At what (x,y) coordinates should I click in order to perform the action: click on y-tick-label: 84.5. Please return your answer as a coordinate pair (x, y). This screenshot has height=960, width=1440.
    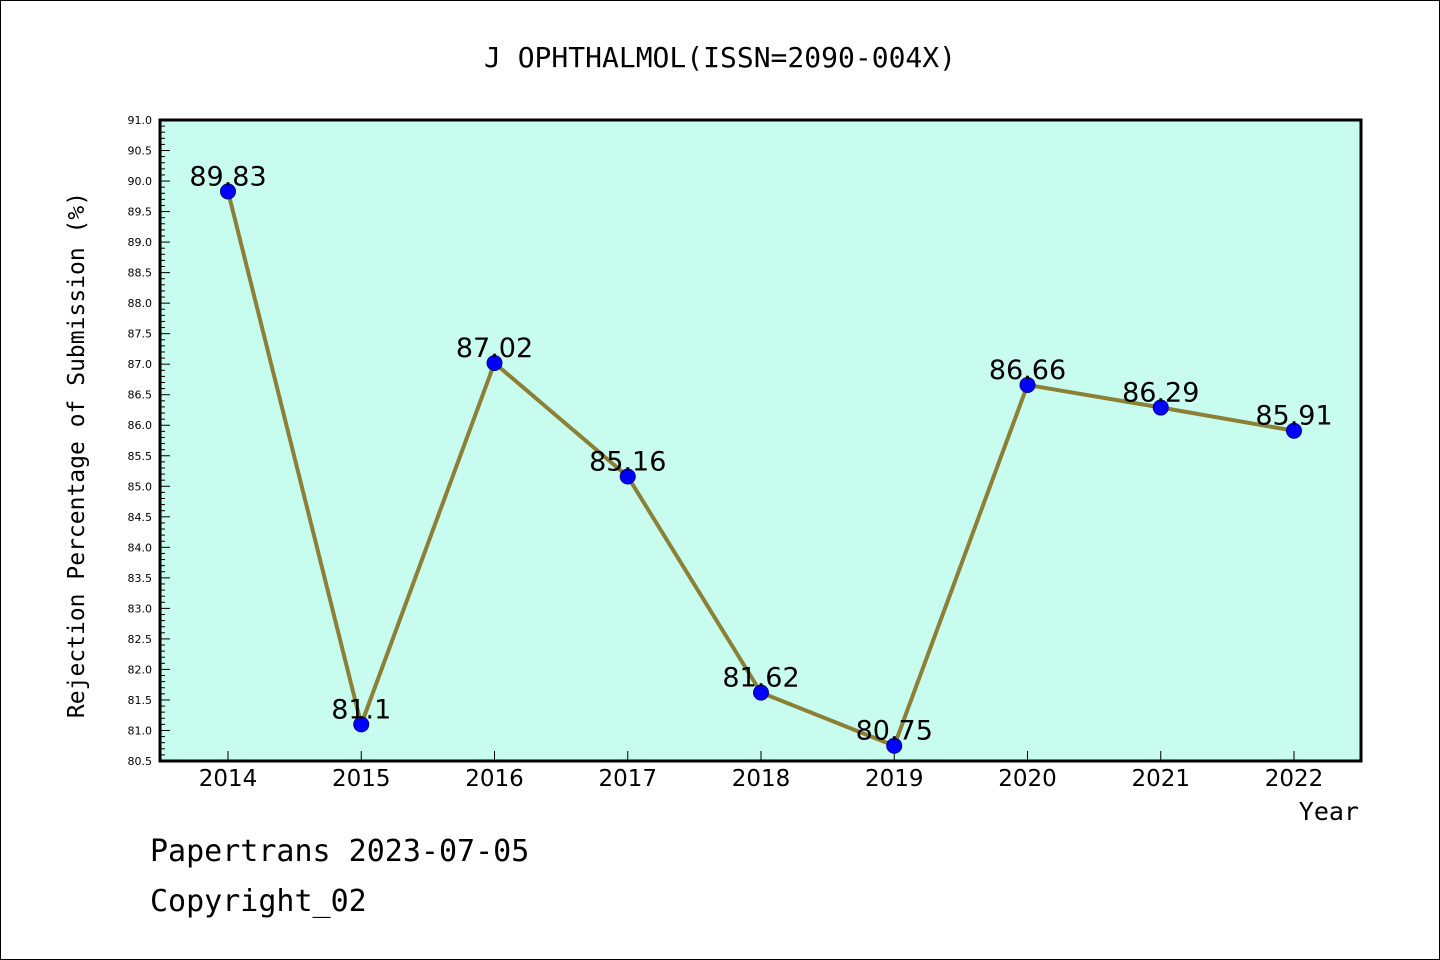
    Looking at the image, I should click on (140, 517).